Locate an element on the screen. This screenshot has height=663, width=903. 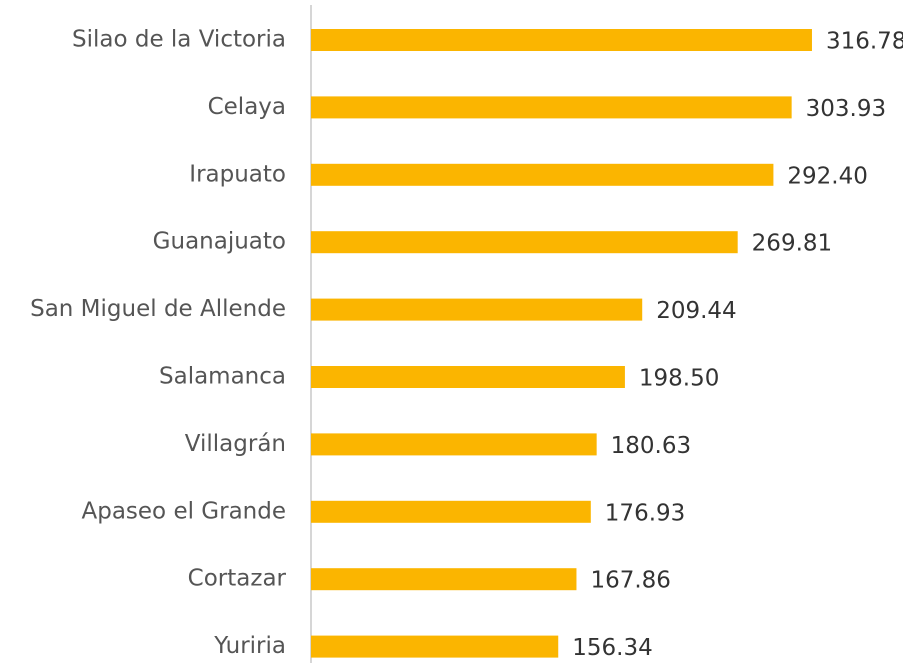
value-label: 269.81 is located at coordinates (792, 244).